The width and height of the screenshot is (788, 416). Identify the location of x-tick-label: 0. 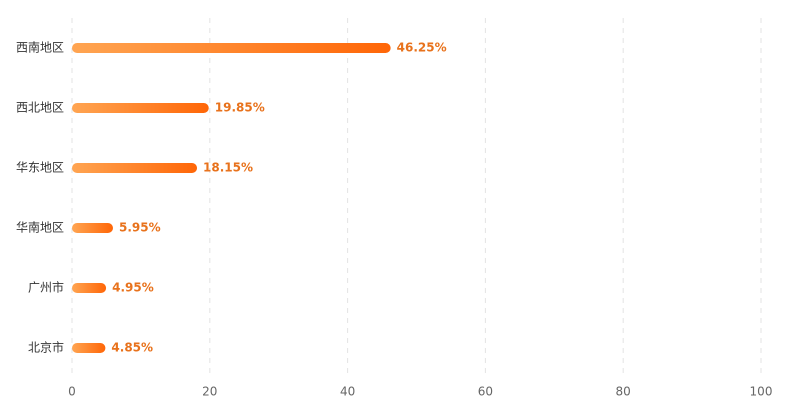
(72, 392).